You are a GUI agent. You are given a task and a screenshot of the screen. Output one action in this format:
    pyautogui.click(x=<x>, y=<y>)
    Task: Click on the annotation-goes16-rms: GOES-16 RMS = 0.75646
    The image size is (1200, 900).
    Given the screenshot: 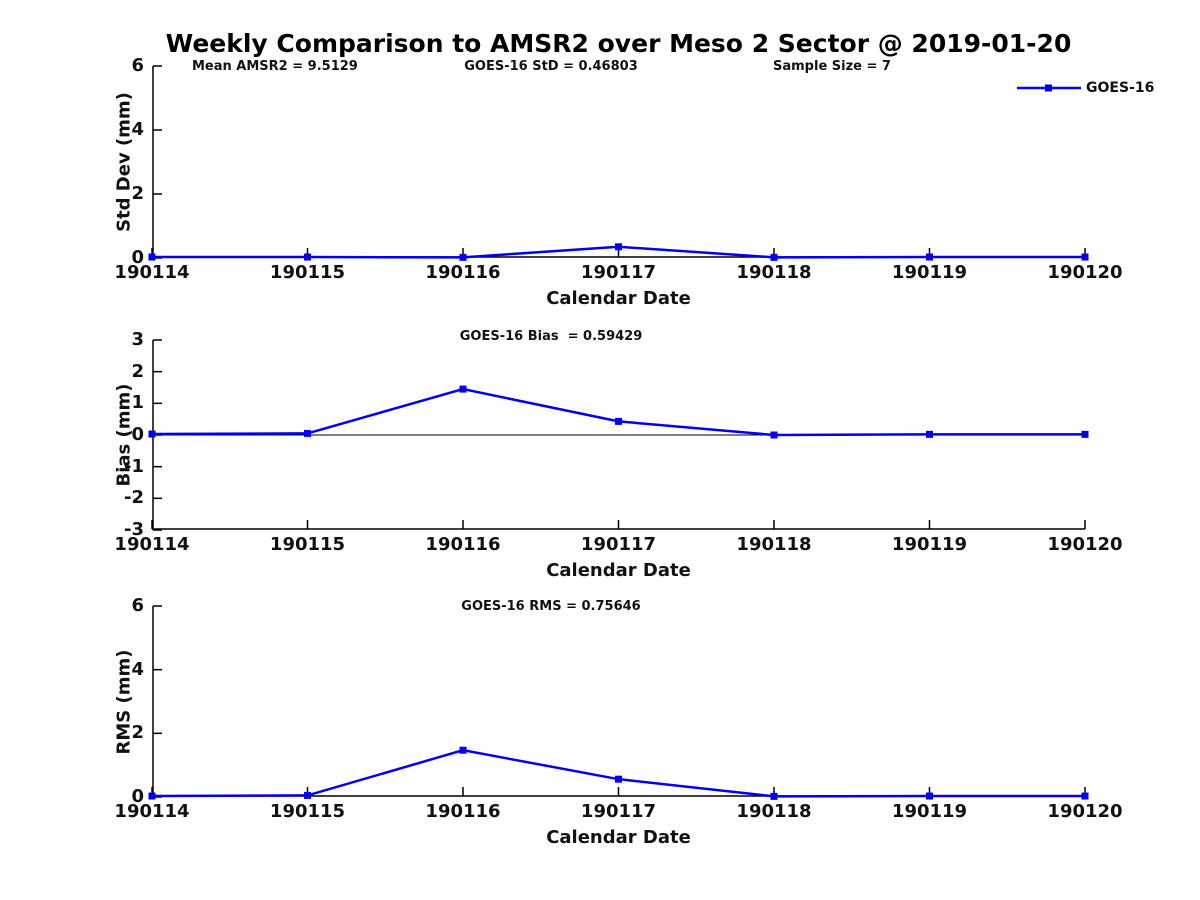 What is the action you would take?
    pyautogui.click(x=551, y=606)
    